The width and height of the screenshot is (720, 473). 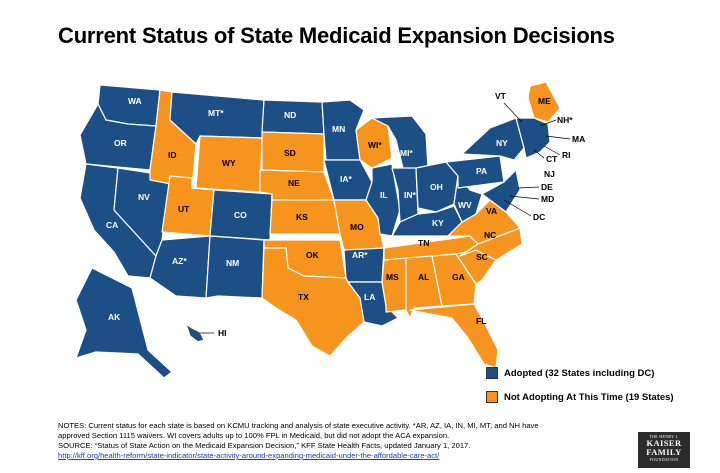 I want to click on state-label-NM: NM, so click(x=232, y=263).